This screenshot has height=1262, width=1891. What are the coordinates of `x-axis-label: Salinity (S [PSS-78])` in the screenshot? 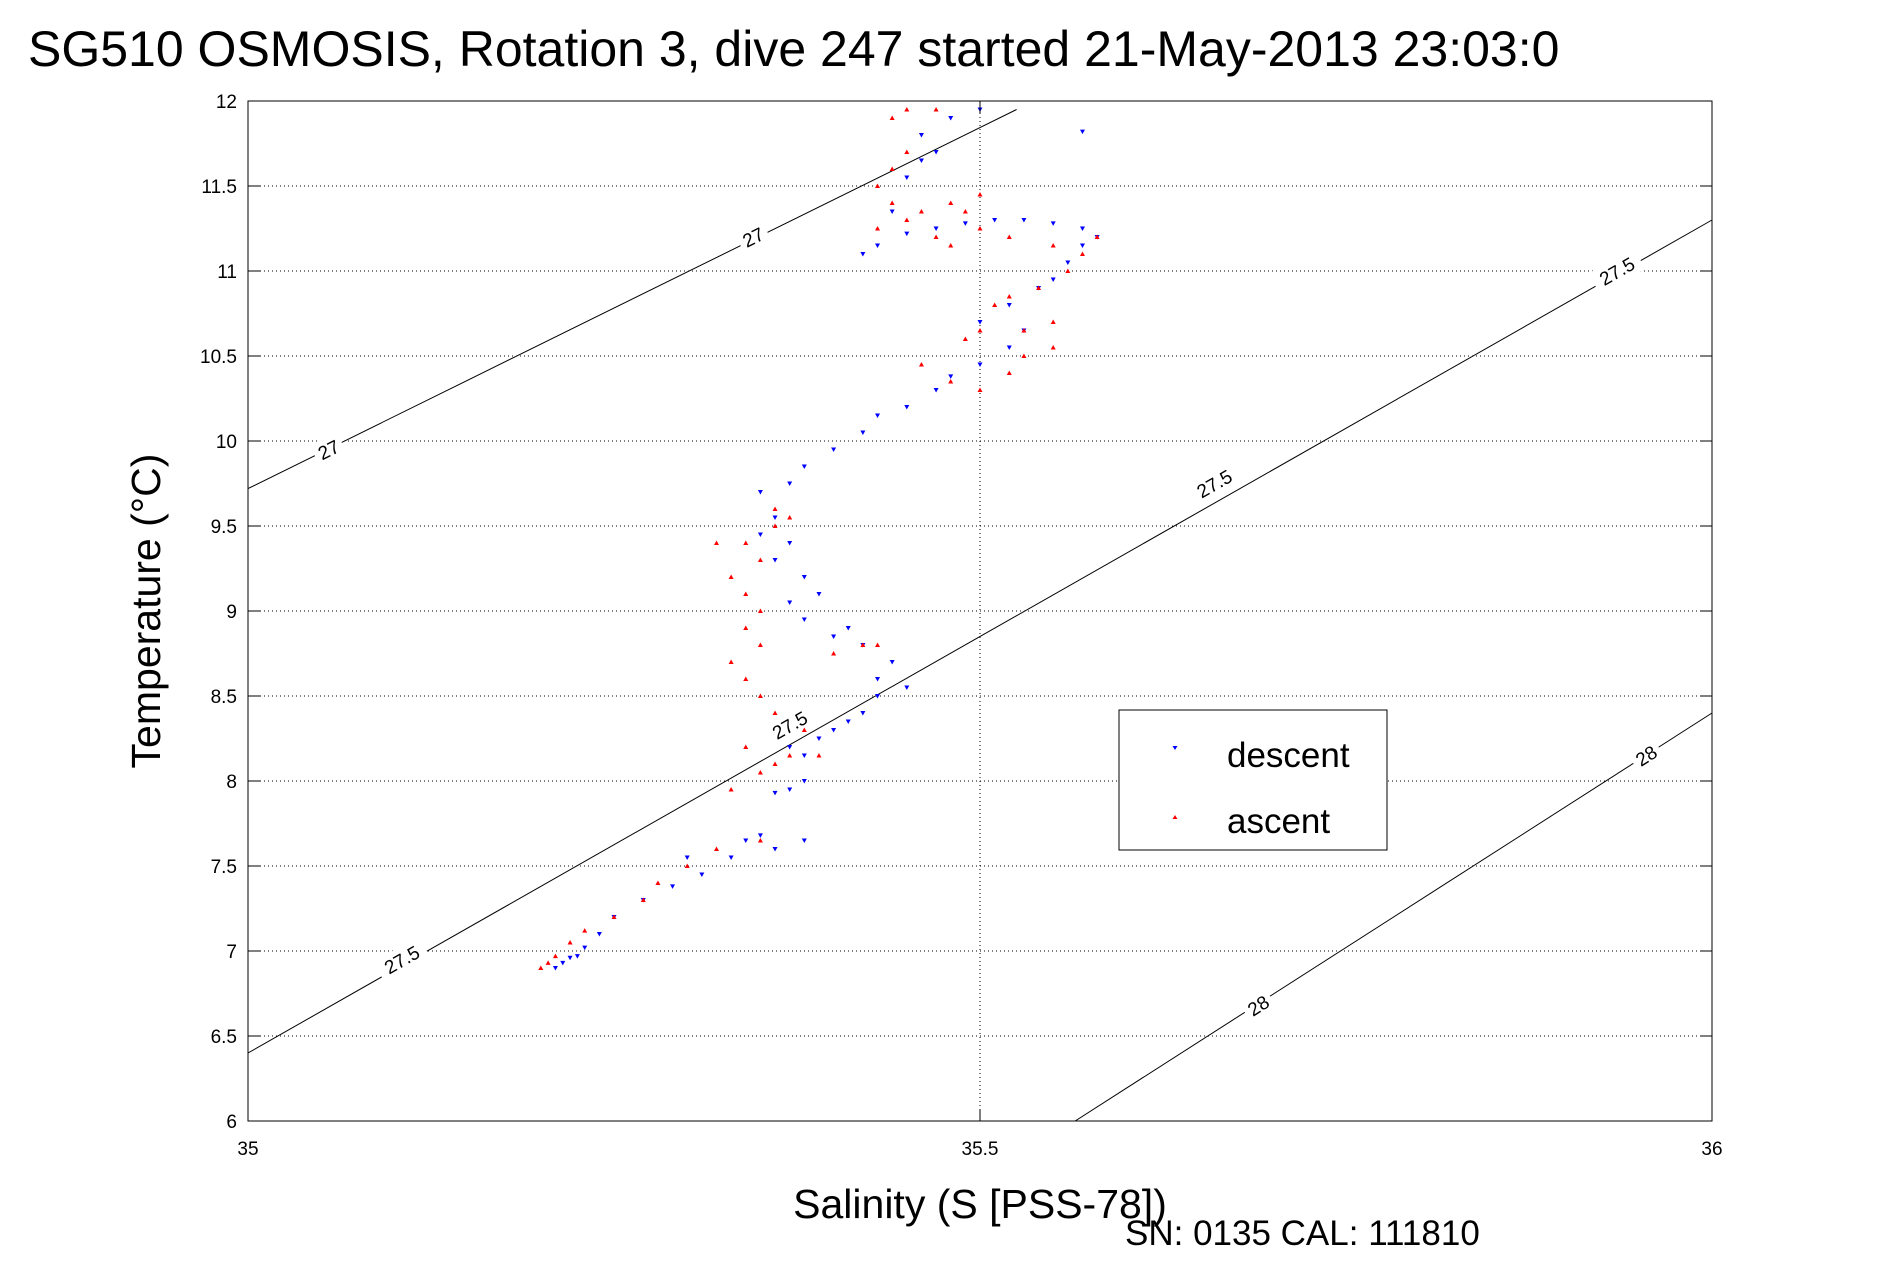 It's located at (980, 1204).